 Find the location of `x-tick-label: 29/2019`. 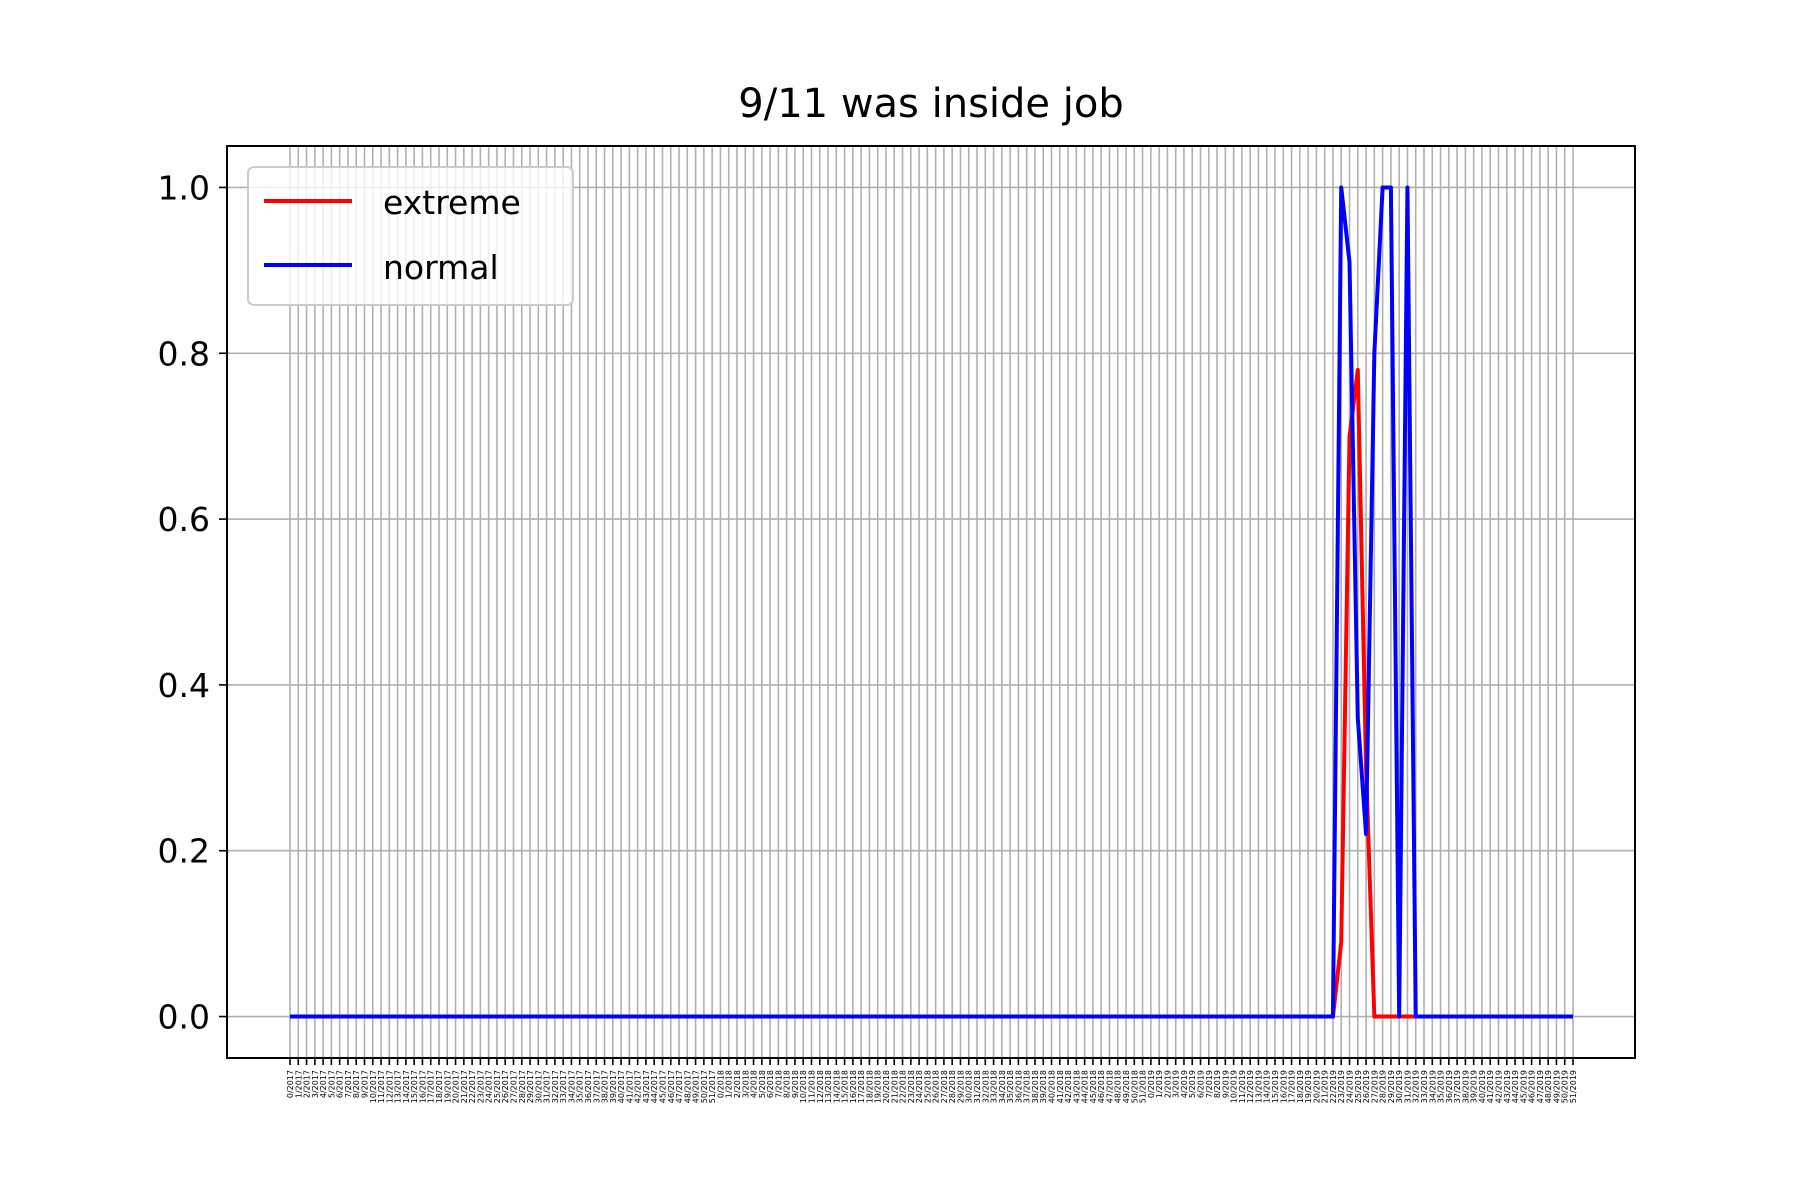

x-tick-label: 29/2019 is located at coordinates (1391, 1086).